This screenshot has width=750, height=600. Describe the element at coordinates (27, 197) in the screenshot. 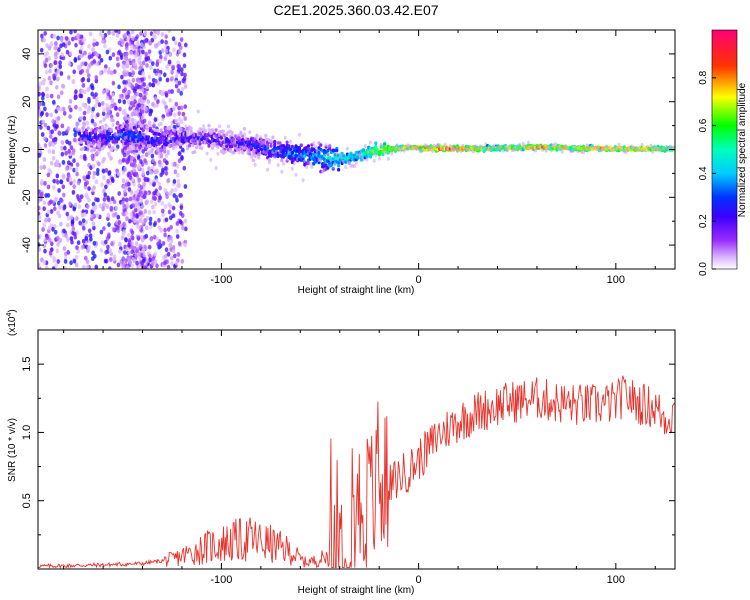

I see `spectrogram-ytick-label: -20` at that location.